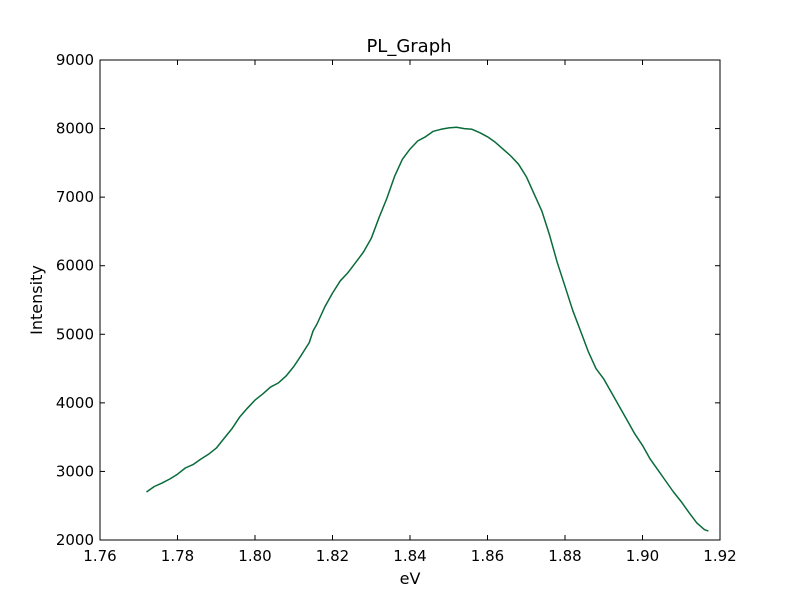  What do you see at coordinates (564, 556) in the screenshot?
I see `x-tick-label: 1.88` at bounding box center [564, 556].